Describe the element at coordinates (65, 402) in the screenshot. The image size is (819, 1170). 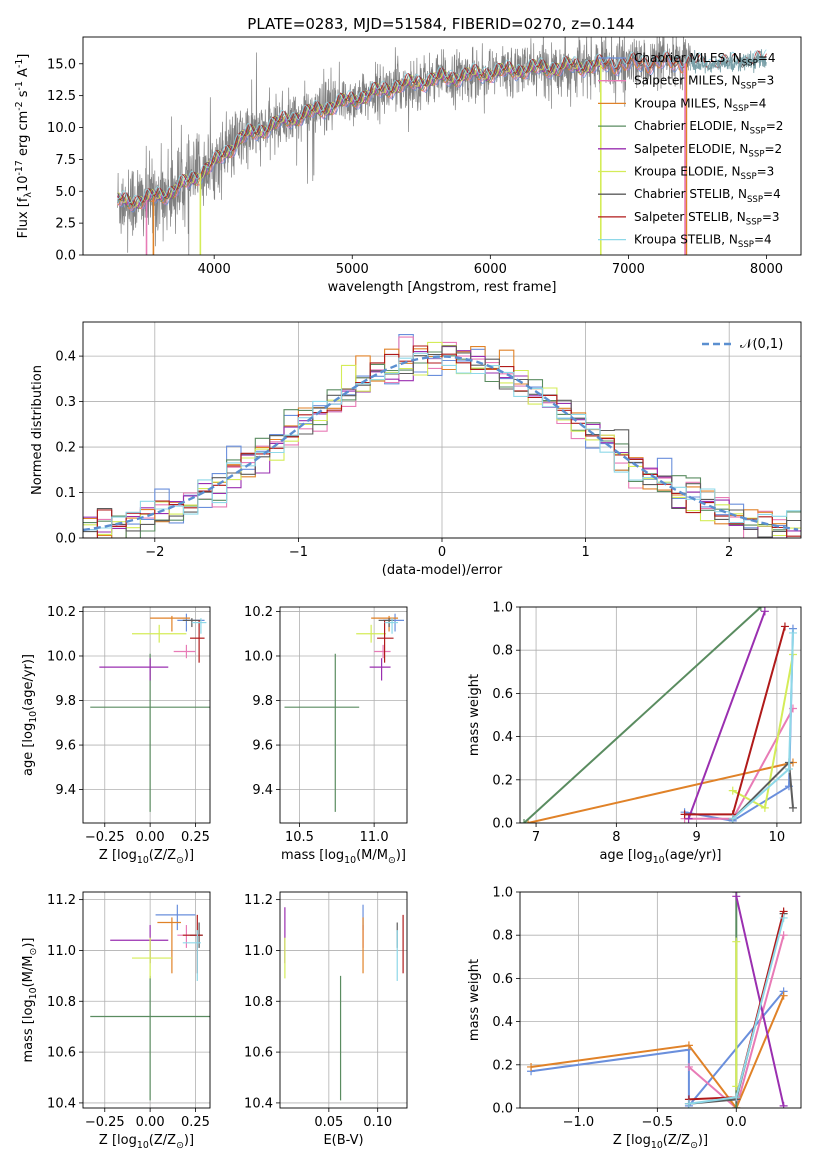
I see `y-tick-label: 0.3` at that location.